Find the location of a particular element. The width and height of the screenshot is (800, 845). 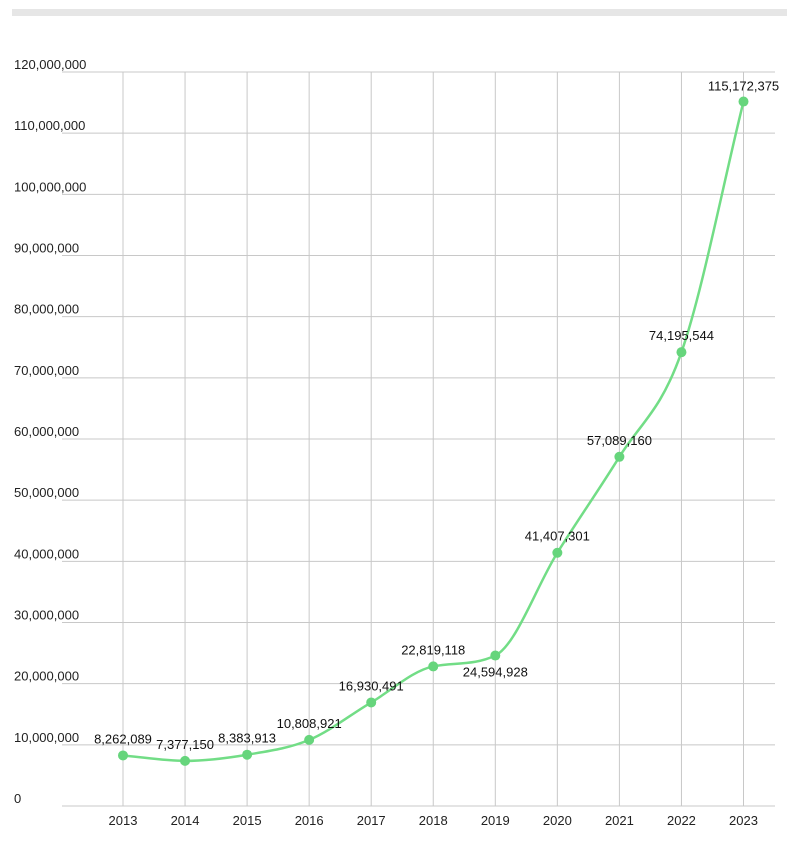

data-label: 115,172,375 is located at coordinates (743, 86).